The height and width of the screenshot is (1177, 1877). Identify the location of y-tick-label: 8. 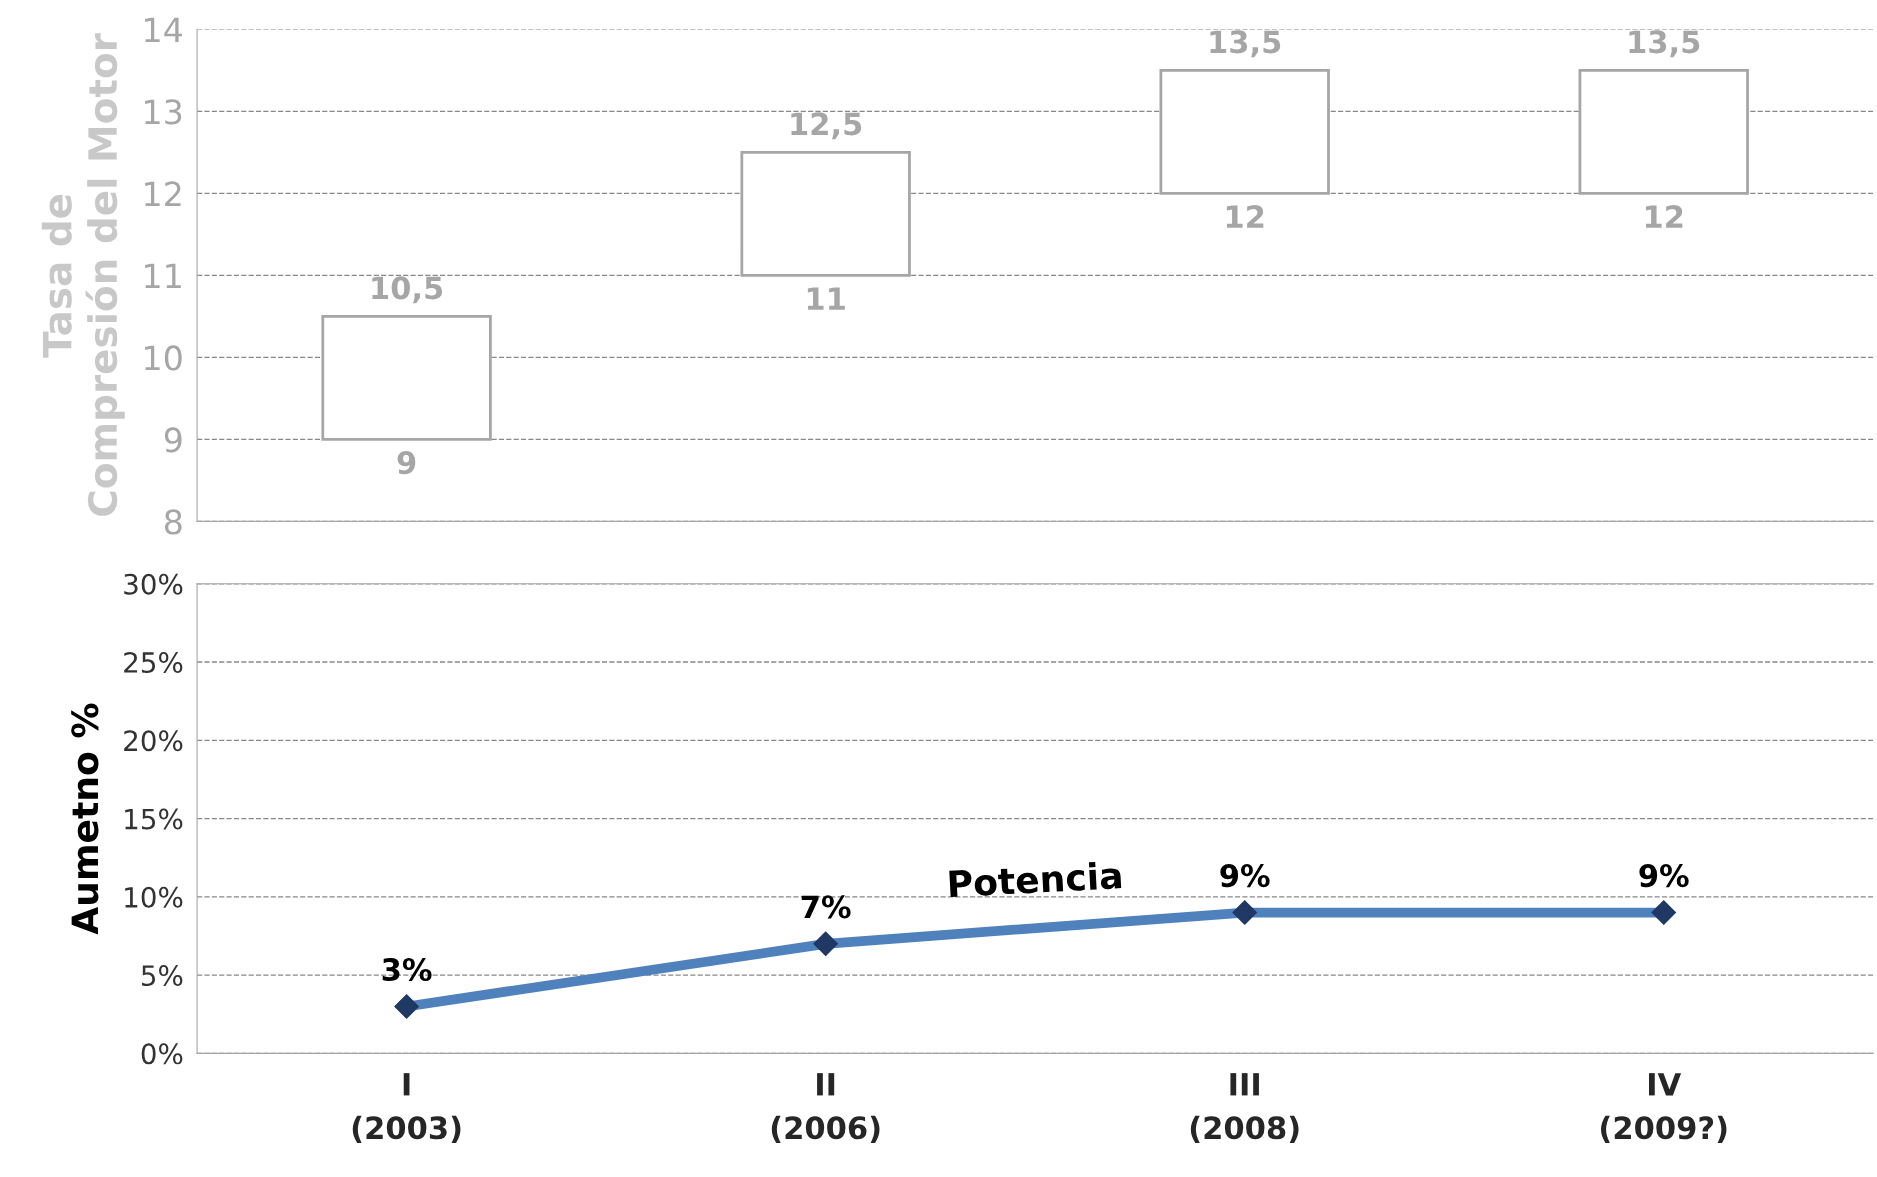
(173, 522).